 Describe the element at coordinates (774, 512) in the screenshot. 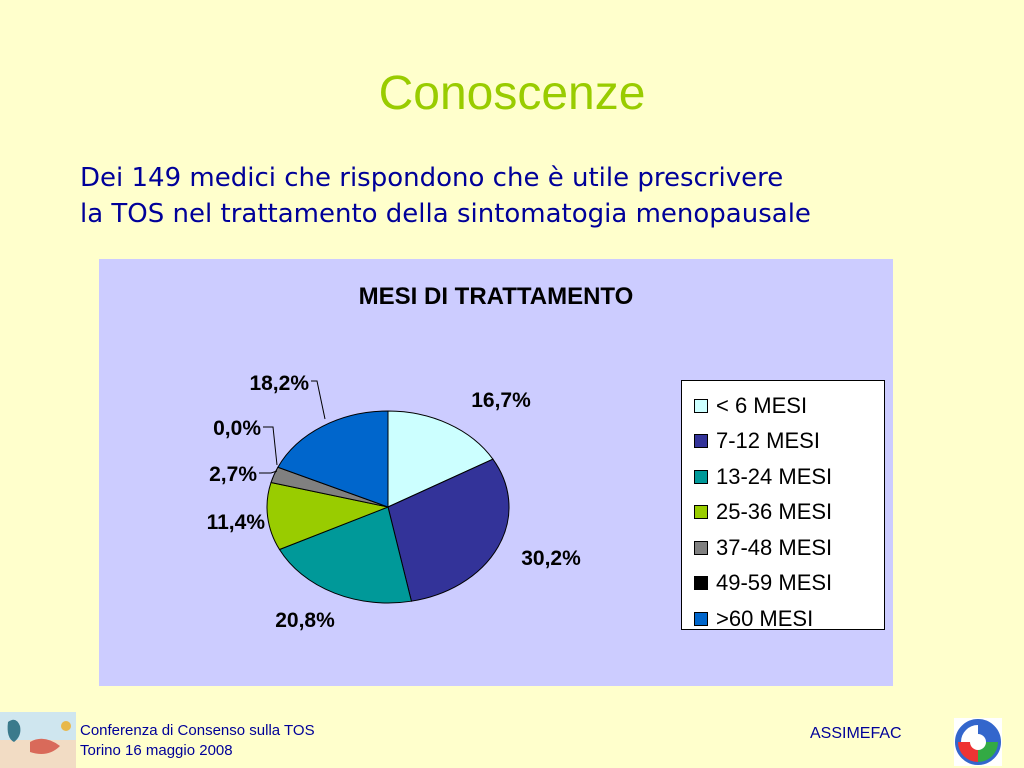

I see `legend-label: 25-36 MESI` at that location.